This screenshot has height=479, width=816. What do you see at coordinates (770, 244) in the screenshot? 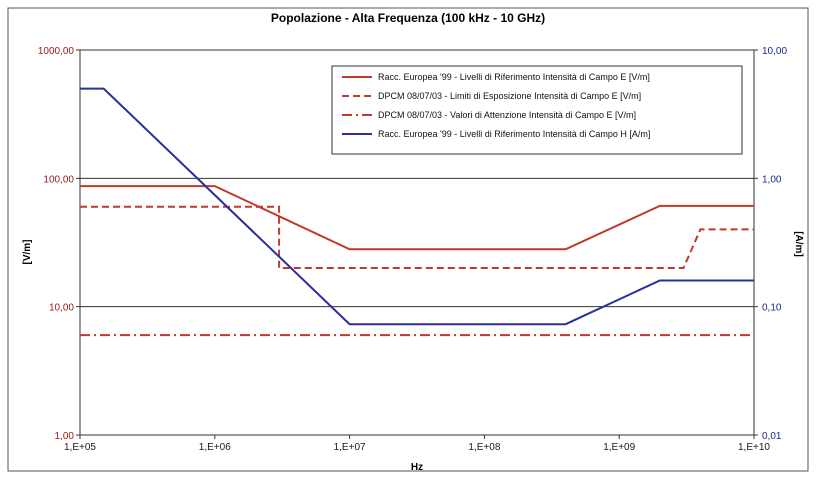
I see `y-axis-right-ticks: 0,01 0,10 1,00 10,00` at bounding box center [770, 244].